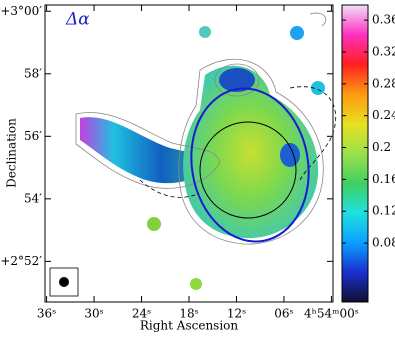 This screenshot has width=395, height=340. What do you see at coordinates (189, 326) in the screenshot?
I see `x-axis-label: Right Ascension` at bounding box center [189, 326].